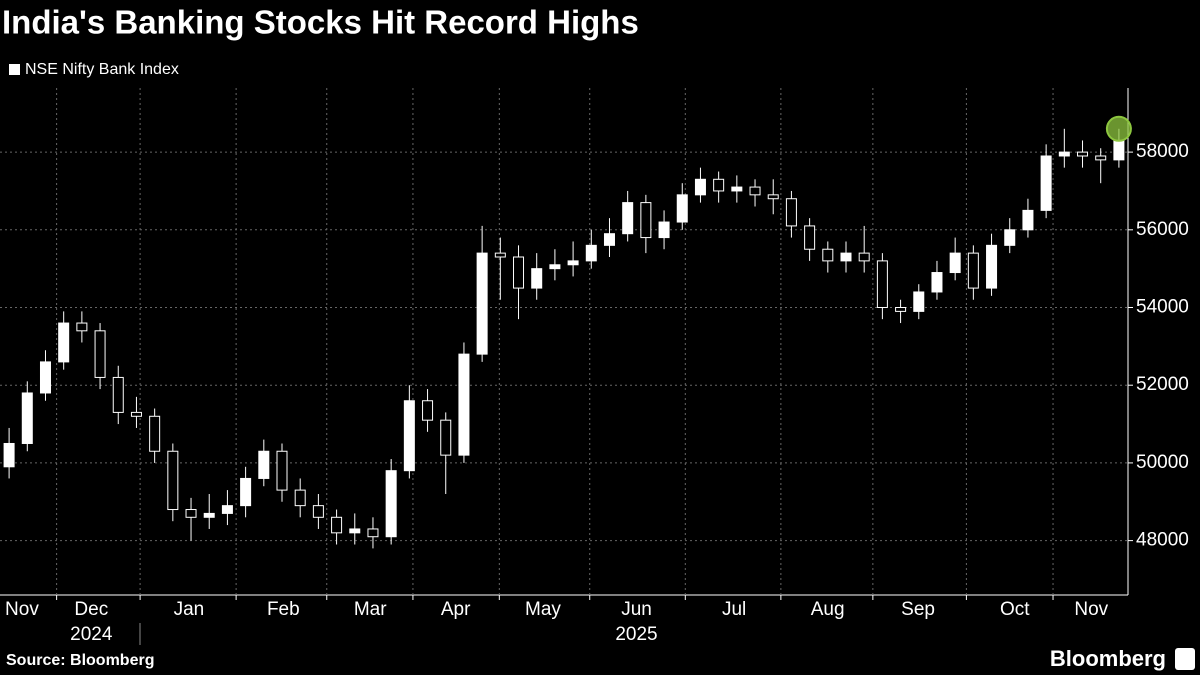 The height and width of the screenshot is (675, 1200). Describe the element at coordinates (189, 609) in the screenshot. I see `x-tick-label: Jan` at that location.